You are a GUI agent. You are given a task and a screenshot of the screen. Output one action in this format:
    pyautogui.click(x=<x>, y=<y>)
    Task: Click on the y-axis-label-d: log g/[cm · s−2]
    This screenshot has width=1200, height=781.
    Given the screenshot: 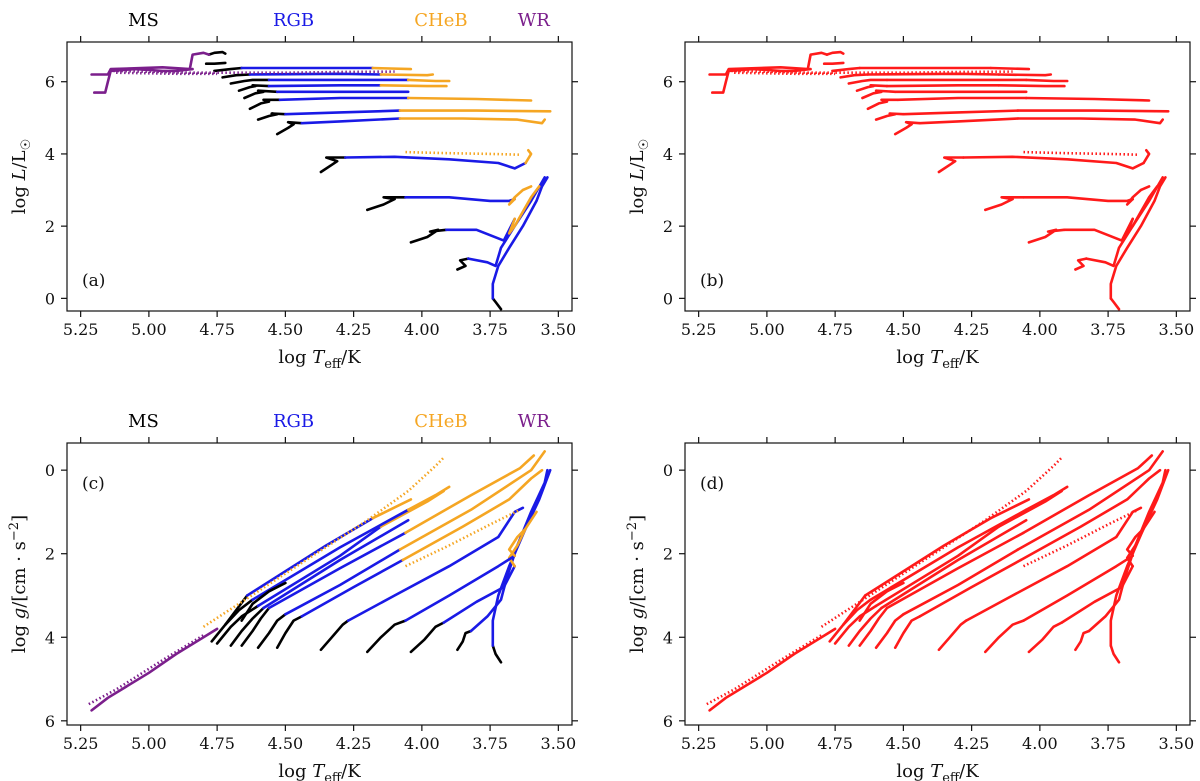 What is the action you would take?
    pyautogui.click(x=636, y=584)
    